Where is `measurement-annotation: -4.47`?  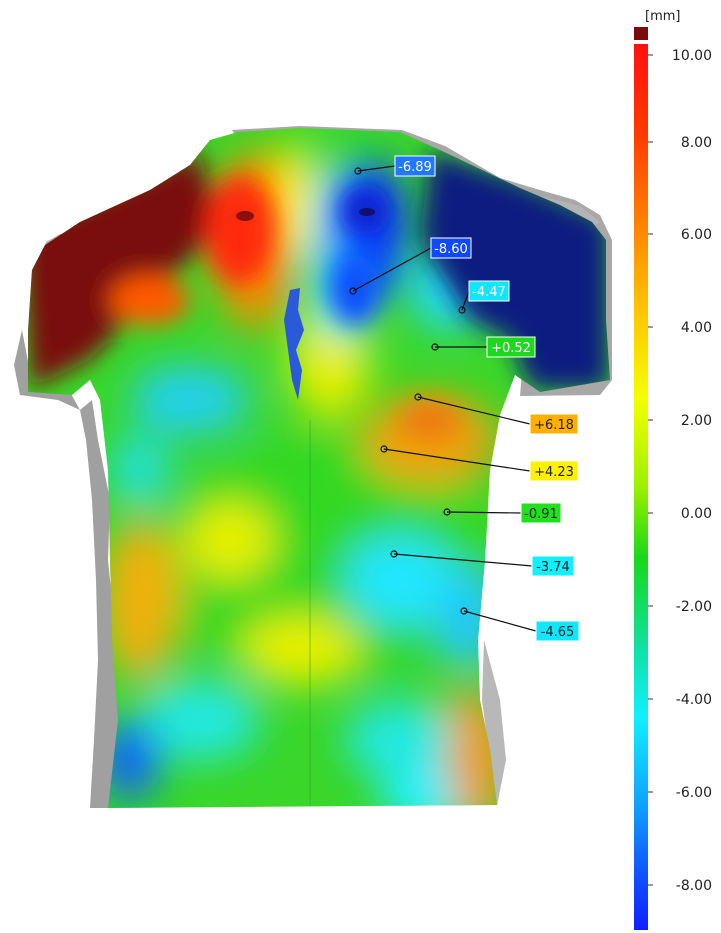
measurement-annotation: -4.47 is located at coordinates (484, 297).